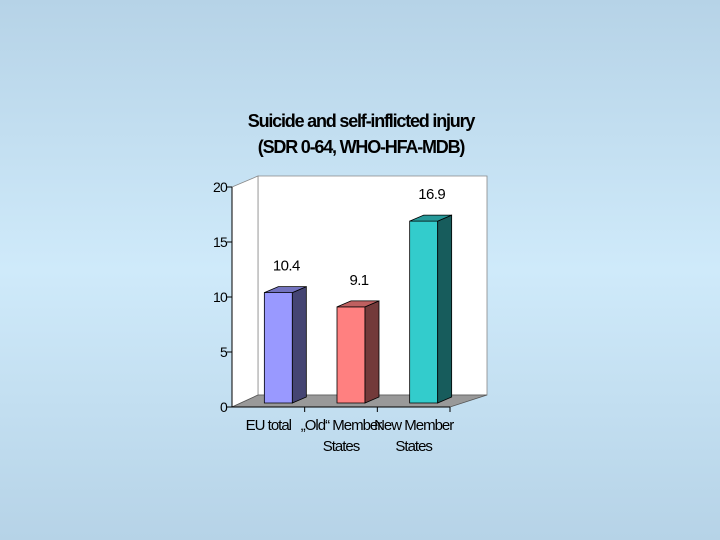 This screenshot has height=540, width=720. I want to click on y-tick-label: 5, so click(224, 352).